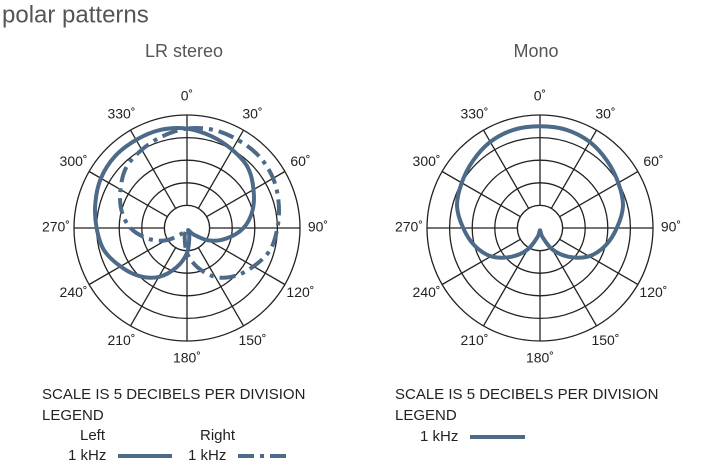  What do you see at coordinates (75, 14) in the screenshot?
I see `page-title: polar patterns` at bounding box center [75, 14].